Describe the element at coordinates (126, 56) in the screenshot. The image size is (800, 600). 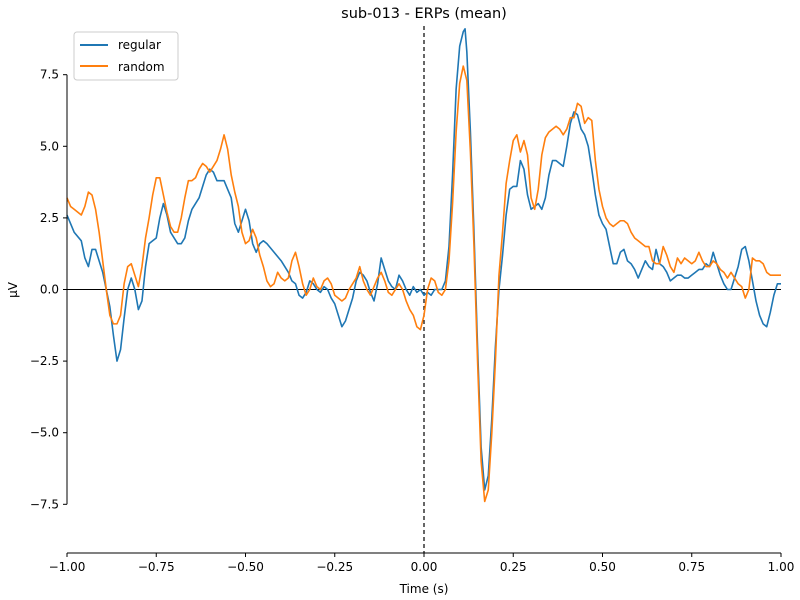
I see `legend: regular random` at that location.